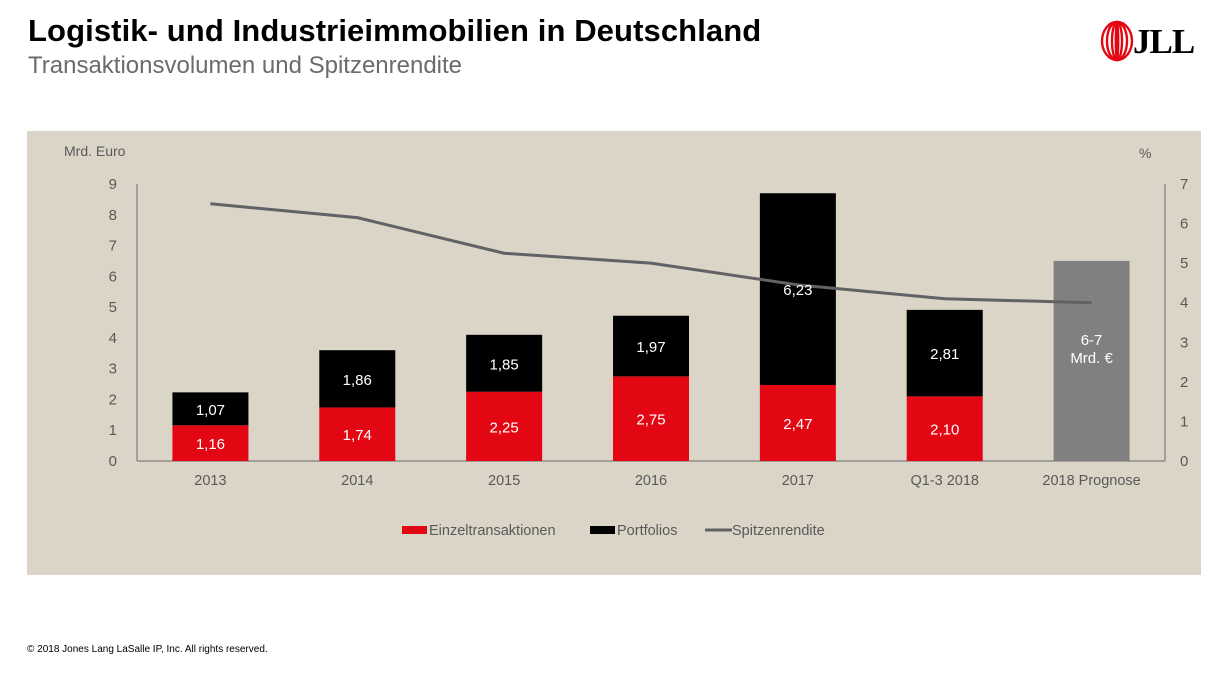 Image resolution: width=1231 pixels, height=676 pixels. Describe the element at coordinates (1184, 184) in the screenshot. I see `right-tick-label: 7` at that location.